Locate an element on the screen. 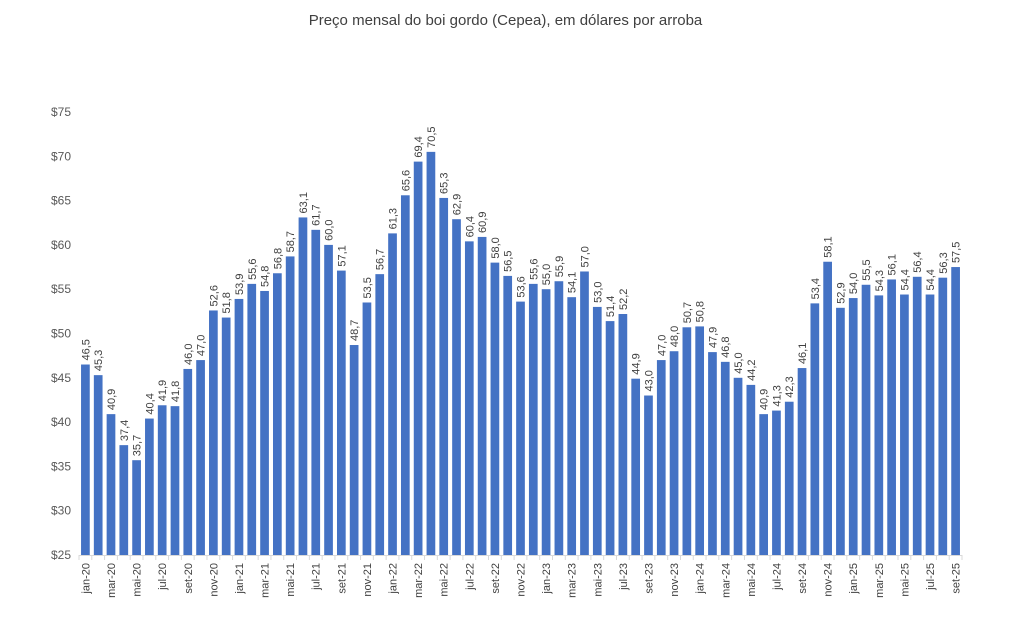 Image resolution: width=1011 pixels, height=629 pixels. data-label: 37,4 is located at coordinates (125, 430).